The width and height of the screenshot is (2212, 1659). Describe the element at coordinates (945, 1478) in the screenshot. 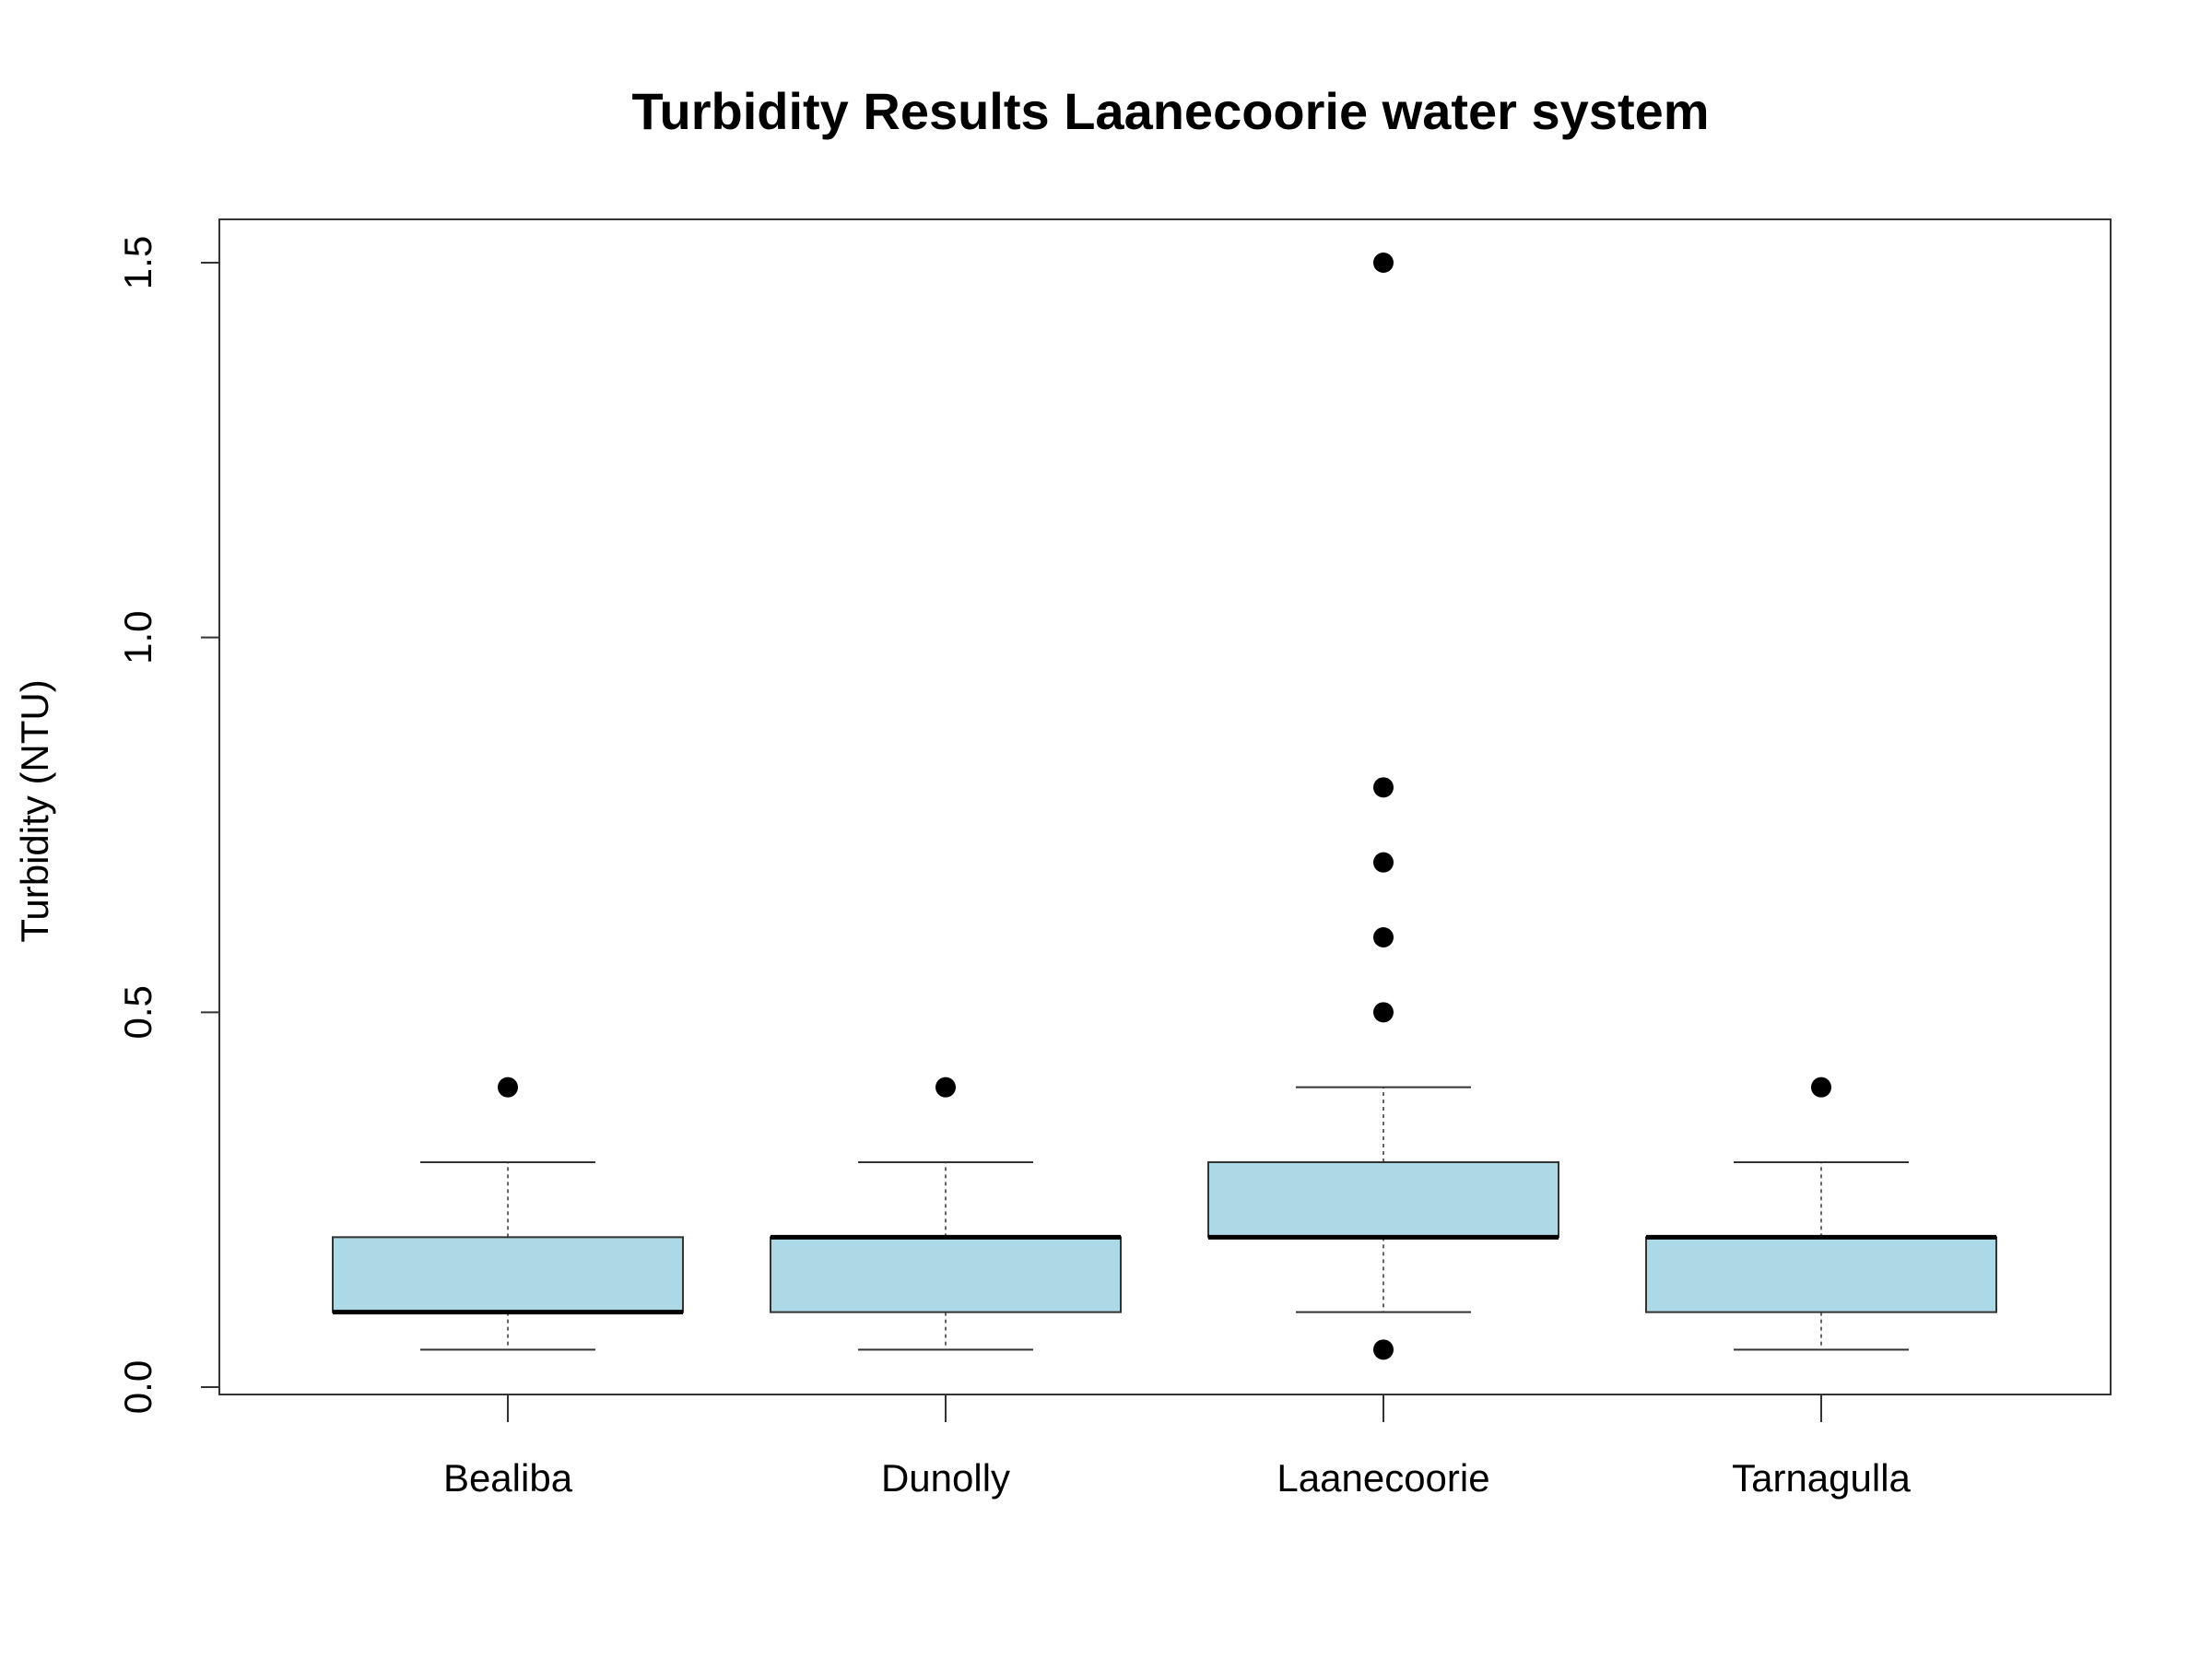

I see `x-tick-label: Dunolly` at that location.